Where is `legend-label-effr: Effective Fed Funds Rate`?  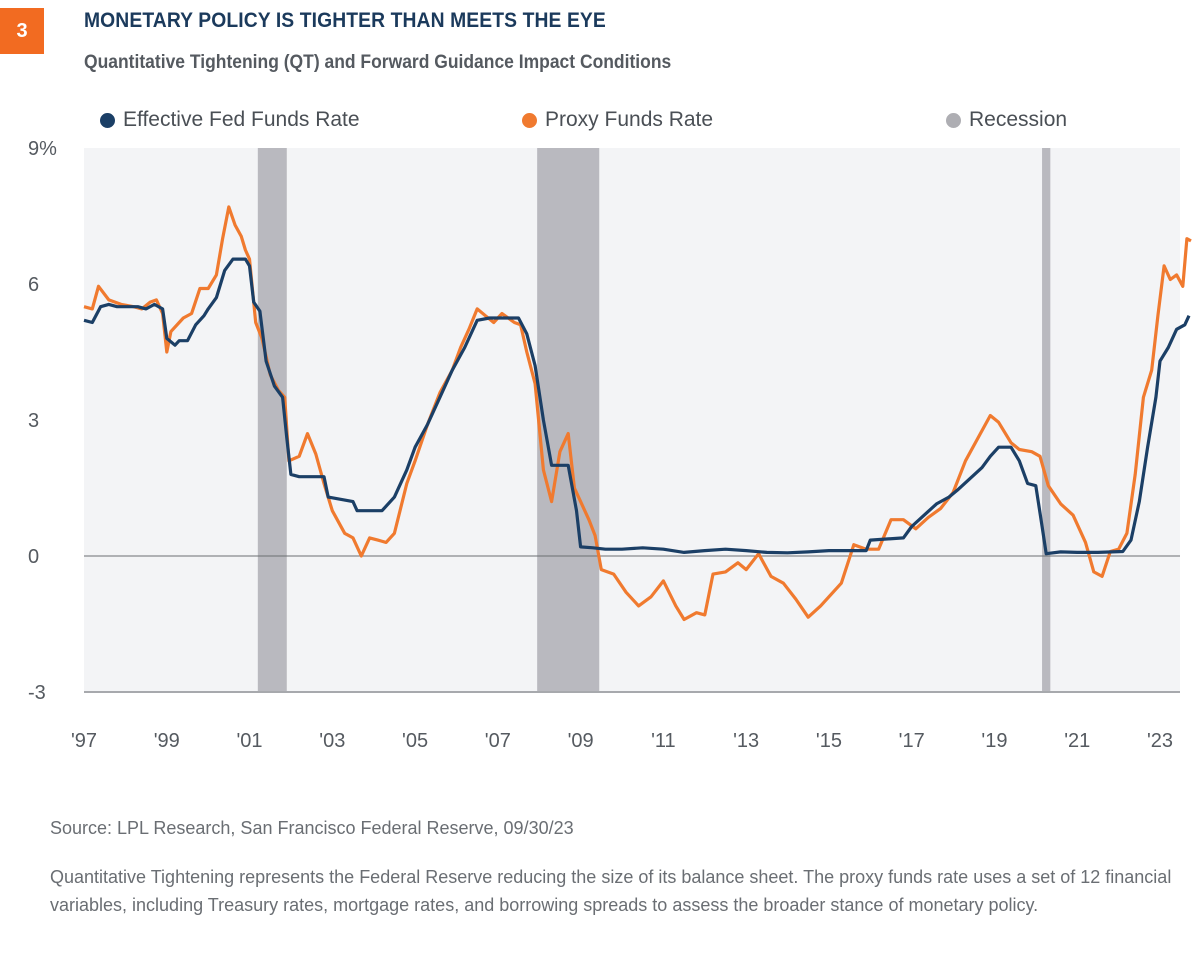 legend-label-effr: Effective Fed Funds Rate is located at coordinates (241, 119).